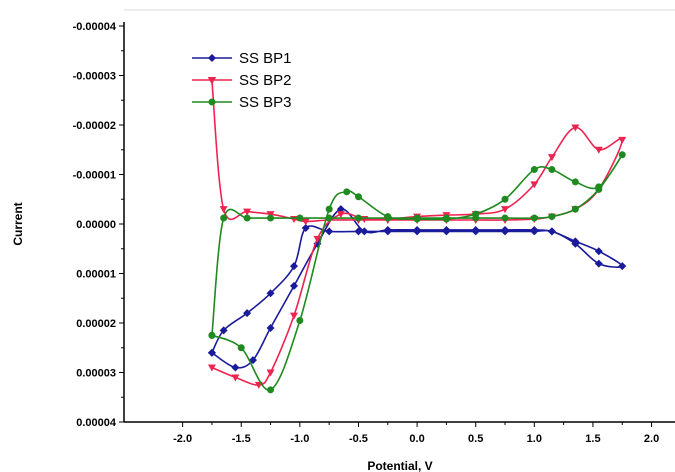 The image size is (675, 472). I want to click on x-tick-label: 1.5, so click(592, 439).